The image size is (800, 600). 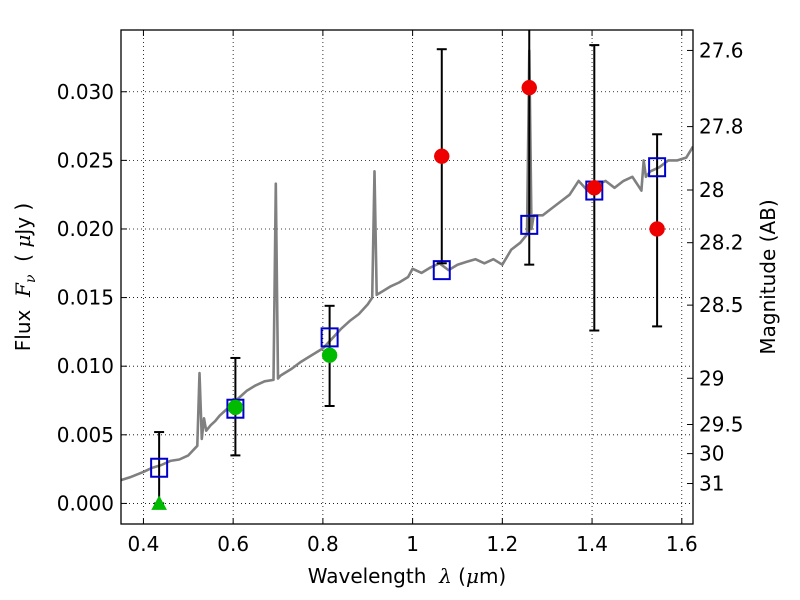 I want to click on y2-axis: 27.6 27.8 28 28.2 28.5 29 29.5 30 31, so click(x=715, y=267).